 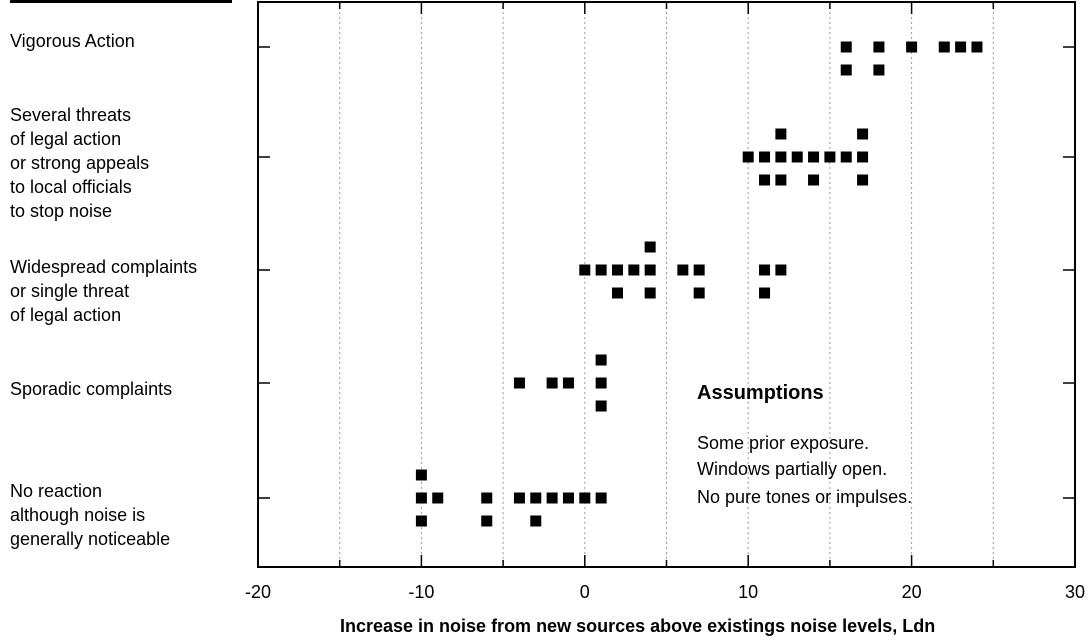 What do you see at coordinates (91, 389) in the screenshot?
I see `category-label: Sporadic complaints` at bounding box center [91, 389].